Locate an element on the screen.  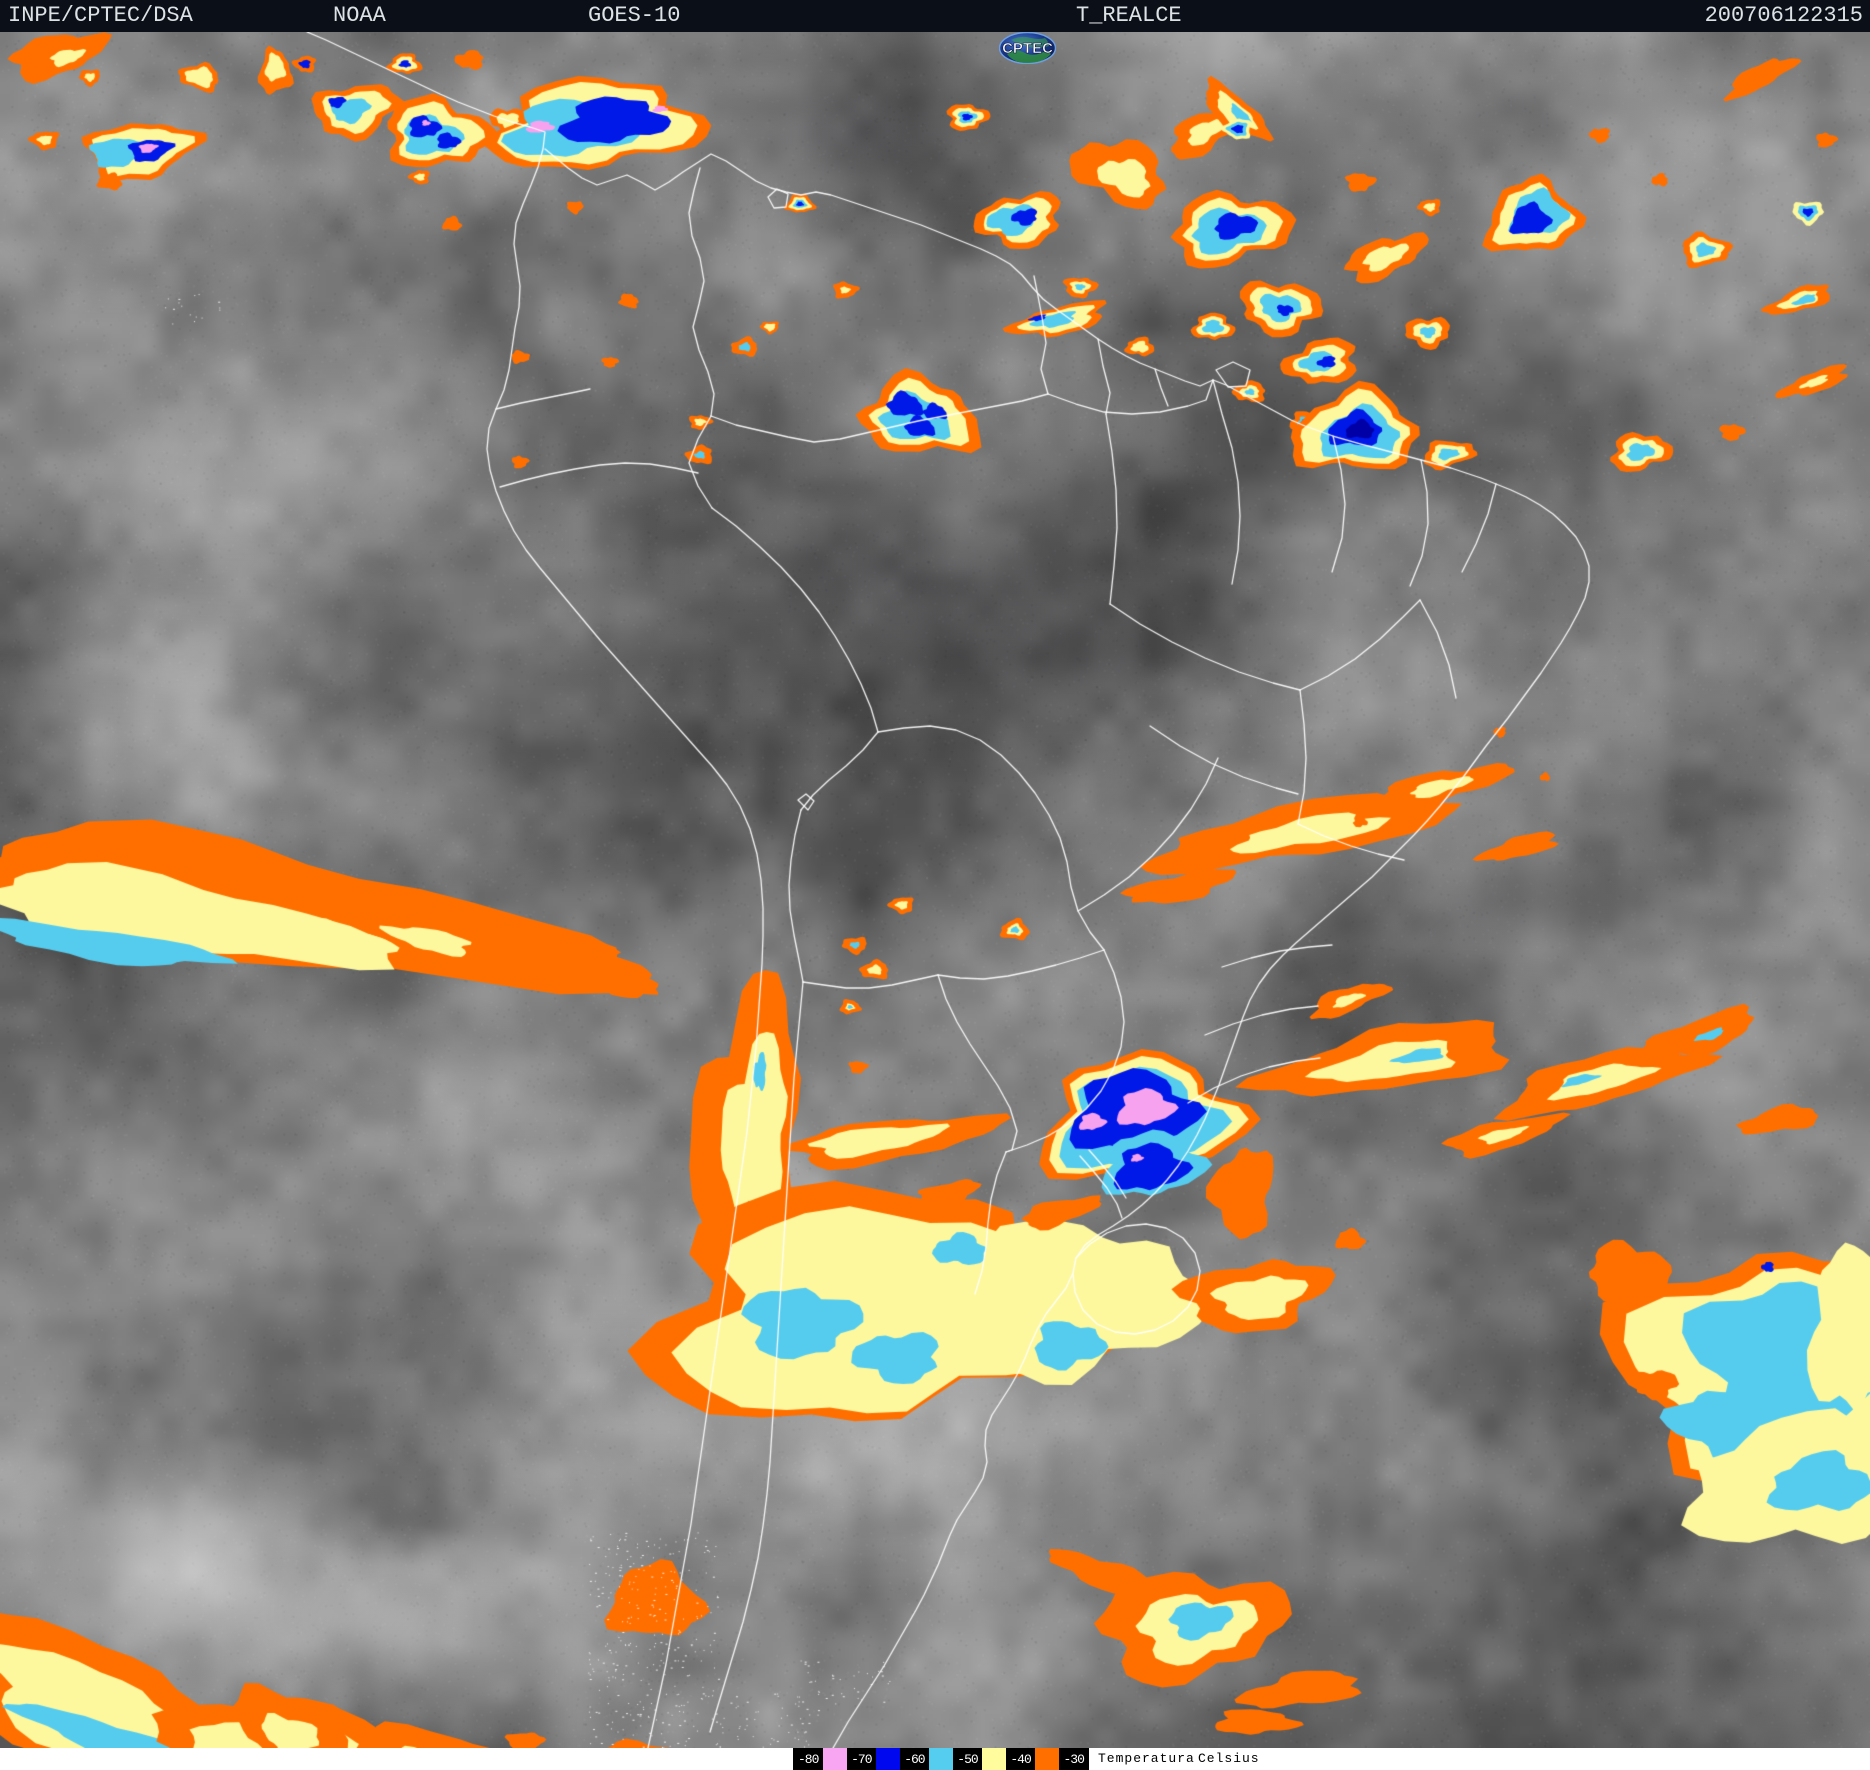
legend-title: Temperatura is located at coordinates (1146, 1758).